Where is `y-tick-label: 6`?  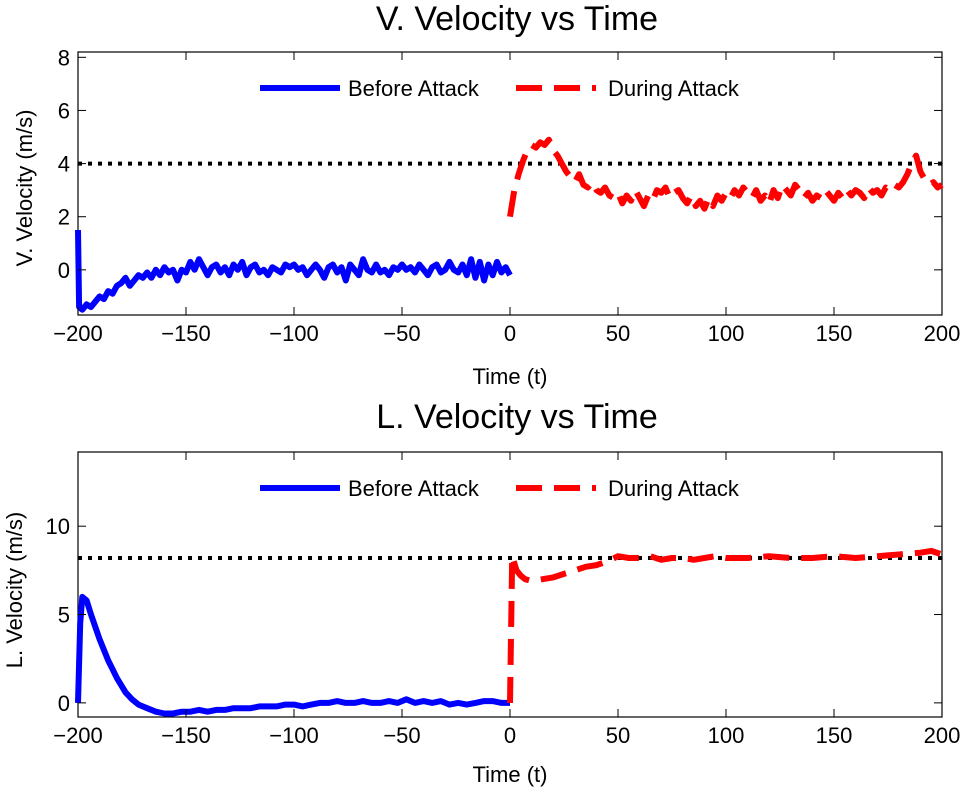
y-tick-label: 6 is located at coordinates (64, 110).